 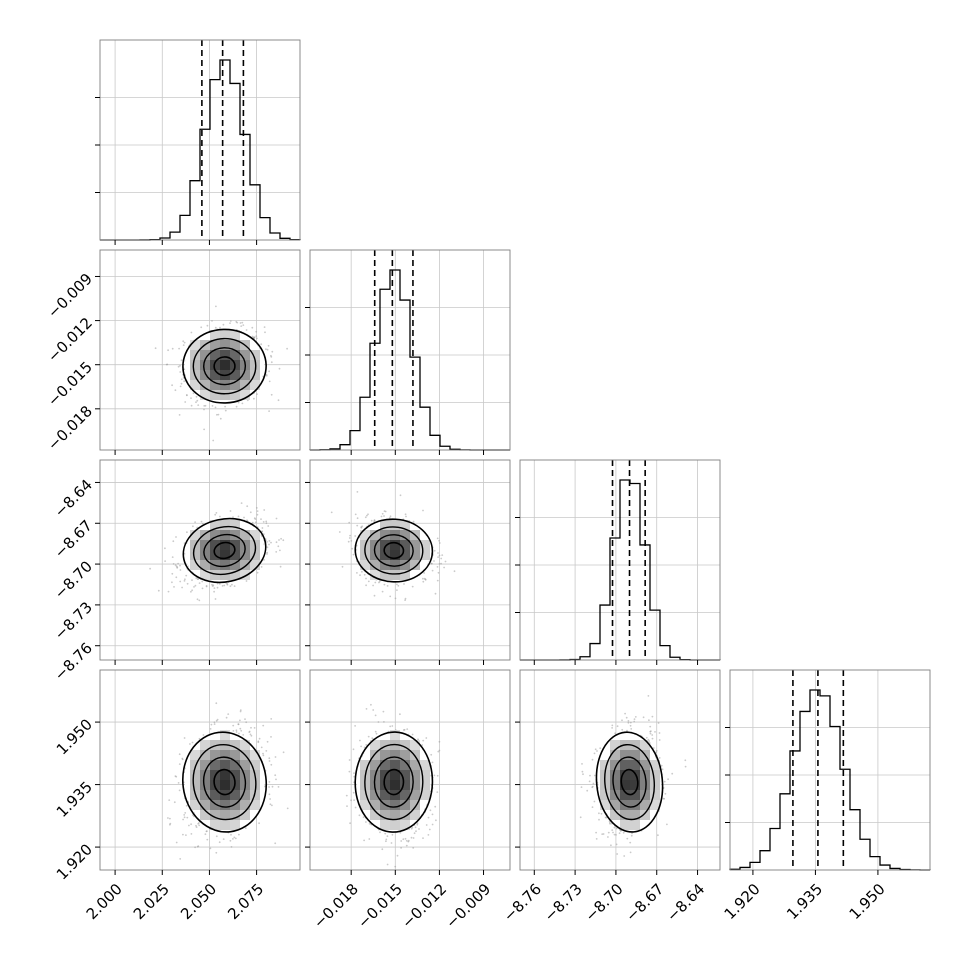 What do you see at coordinates (424, 906) in the screenshot?
I see `x-tick-label: −0.012` at bounding box center [424, 906].